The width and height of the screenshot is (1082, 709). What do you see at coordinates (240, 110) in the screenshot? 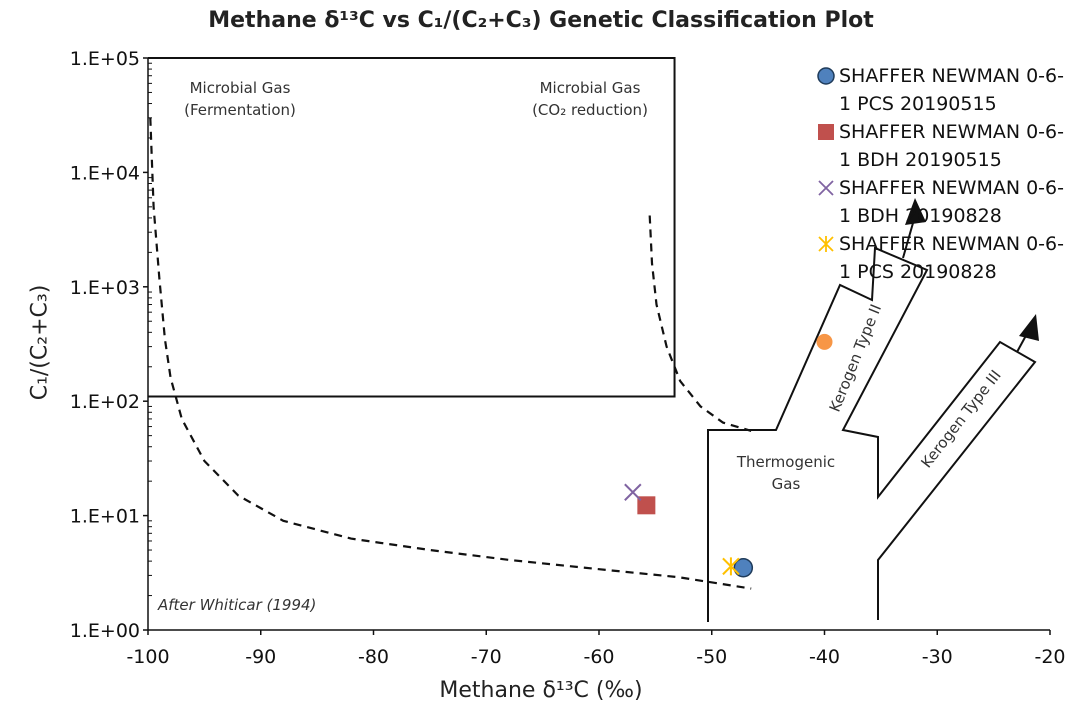
I see `microbial-fermentation-line2: (Fermentation)` at bounding box center [240, 110].